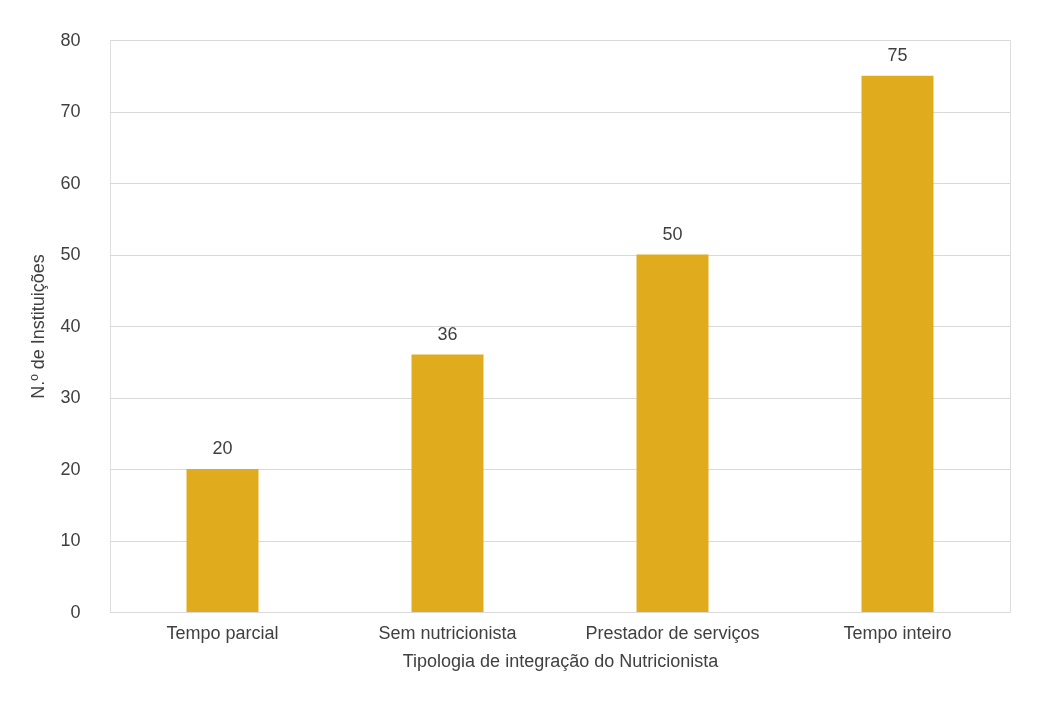 This screenshot has height=722, width=1055. What do you see at coordinates (70, 182) in the screenshot?
I see `y-tick-label: 60` at bounding box center [70, 182].